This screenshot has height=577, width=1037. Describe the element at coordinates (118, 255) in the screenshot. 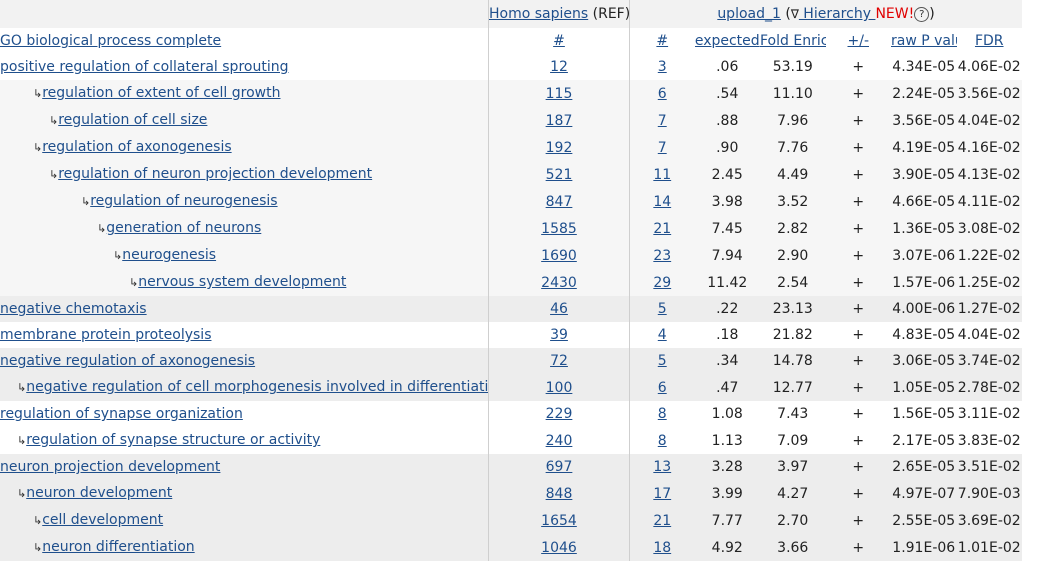

I see `child-arrow-icon: ↳` at that location.